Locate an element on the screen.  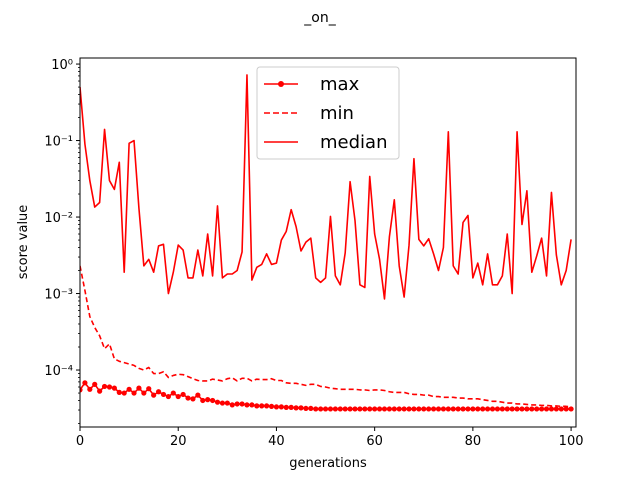
x-axis-label: generations is located at coordinates (328, 463).